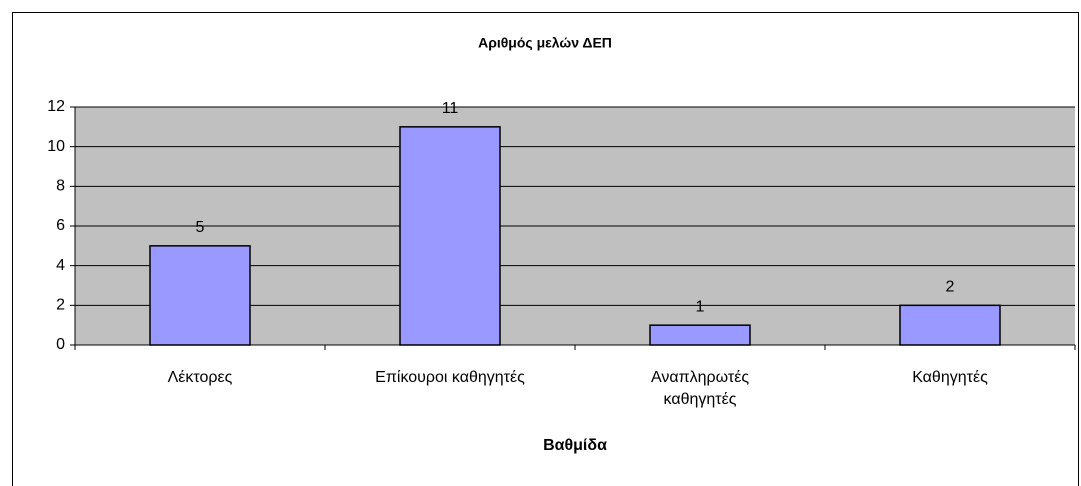  I want to click on y-tick-label: 12, so click(56, 106).